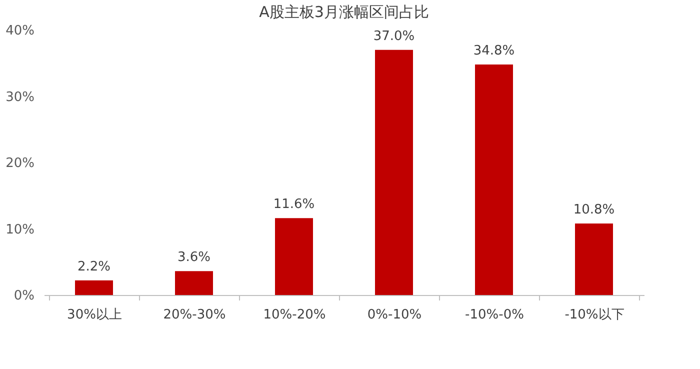  Describe the element at coordinates (194, 258) in the screenshot. I see `data-label: 3.6%` at that location.